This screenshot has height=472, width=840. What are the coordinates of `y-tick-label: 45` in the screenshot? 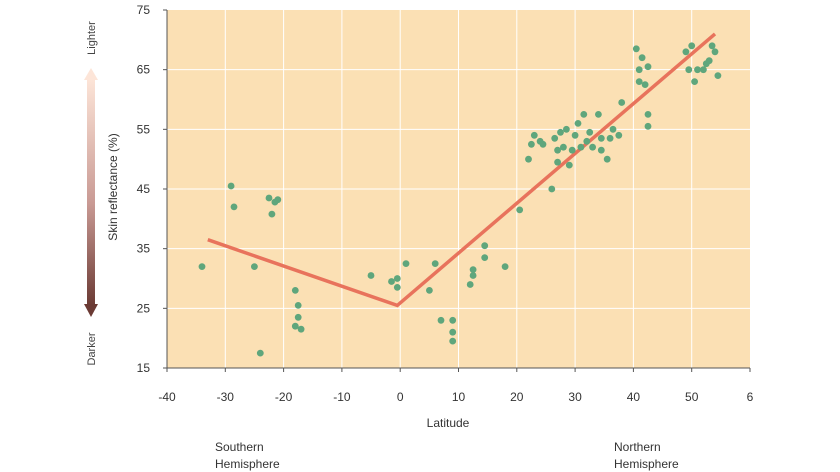 It's located at (144, 189).